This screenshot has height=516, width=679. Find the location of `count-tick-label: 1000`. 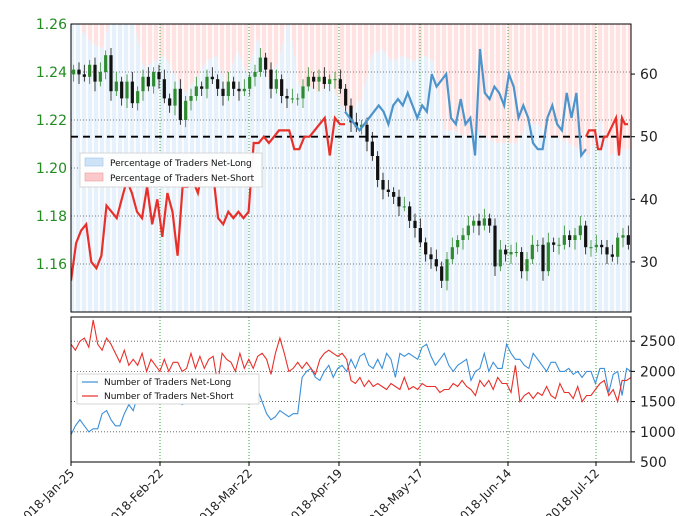

count-tick-label: 1000 is located at coordinates (658, 433).